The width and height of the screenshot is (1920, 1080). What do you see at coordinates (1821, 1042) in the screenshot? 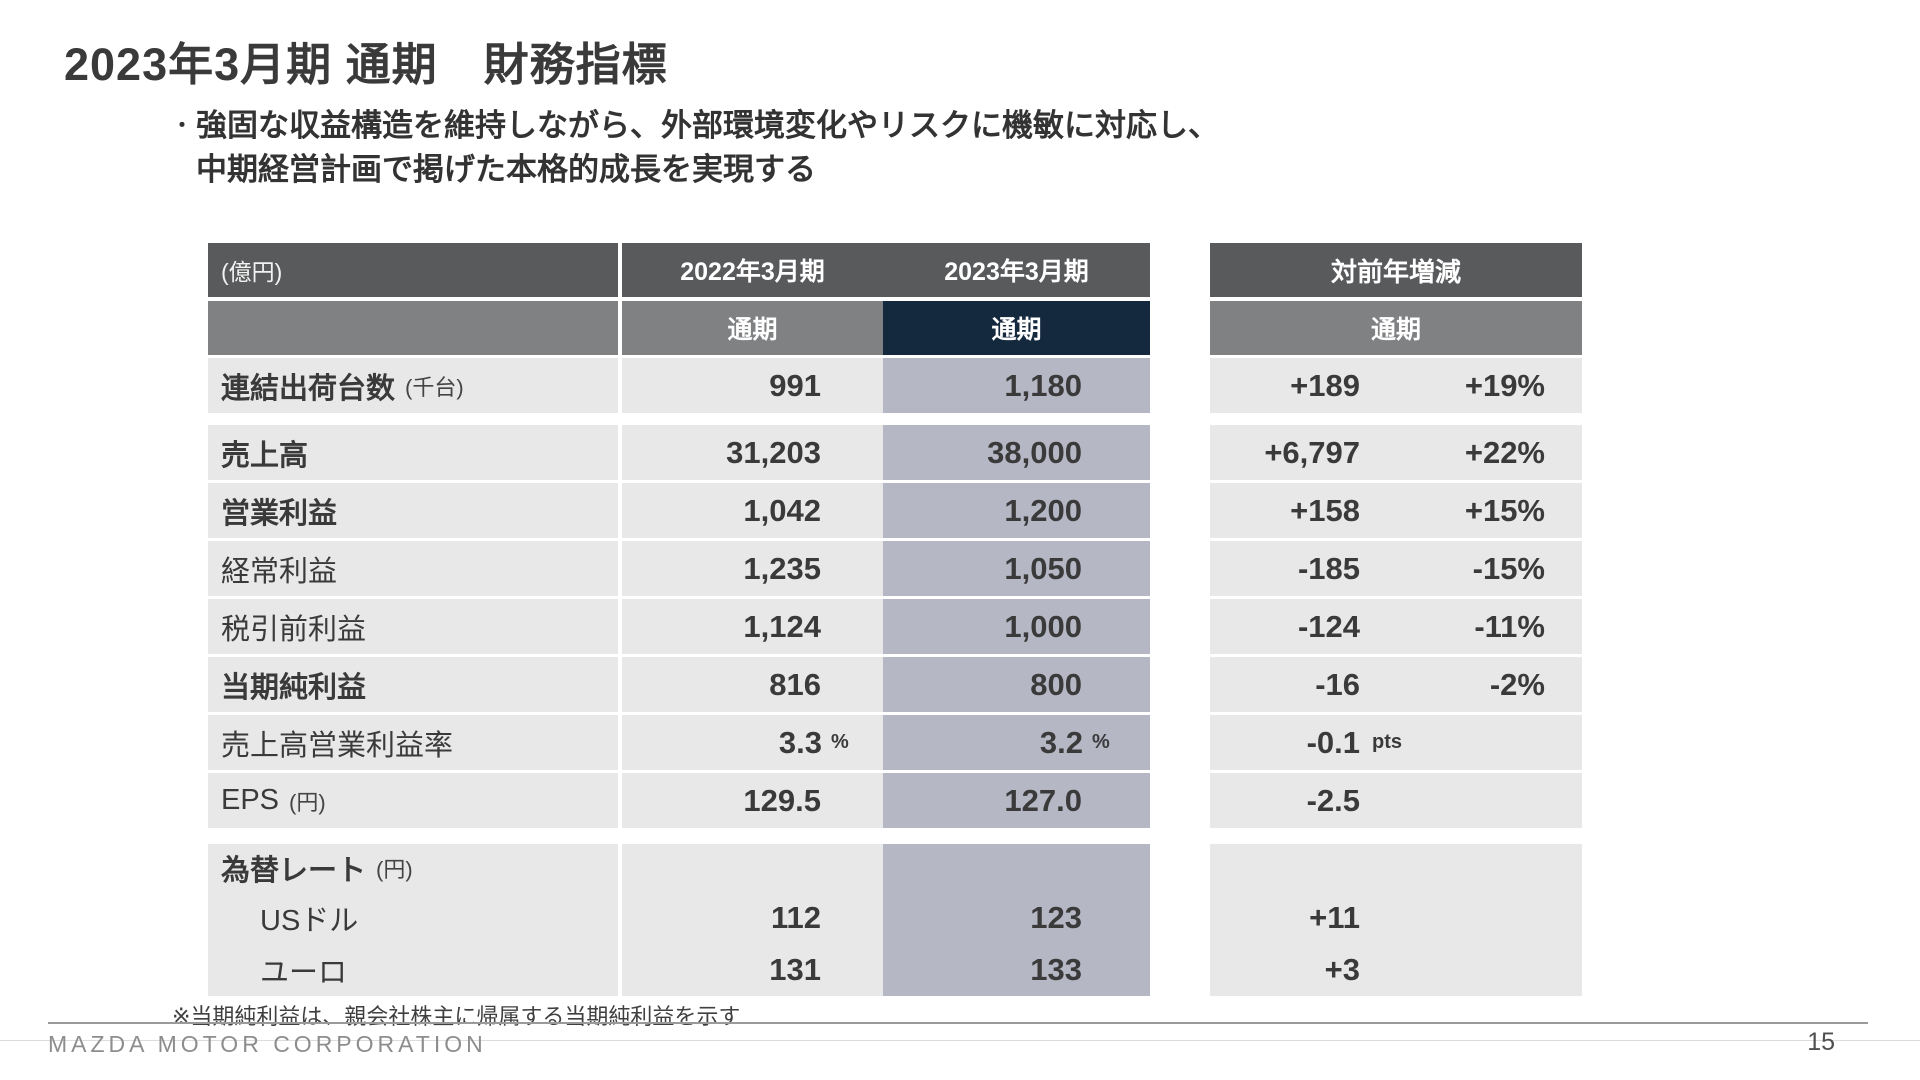
I see `page-number: 15` at bounding box center [1821, 1042].